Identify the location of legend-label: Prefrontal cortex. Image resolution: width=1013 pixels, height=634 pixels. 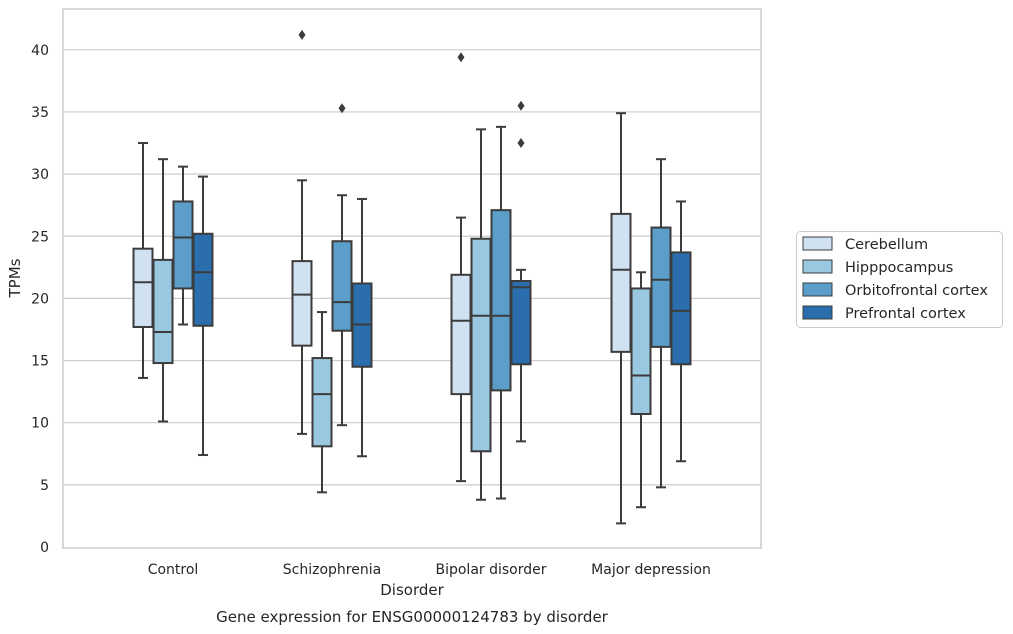
(905, 314).